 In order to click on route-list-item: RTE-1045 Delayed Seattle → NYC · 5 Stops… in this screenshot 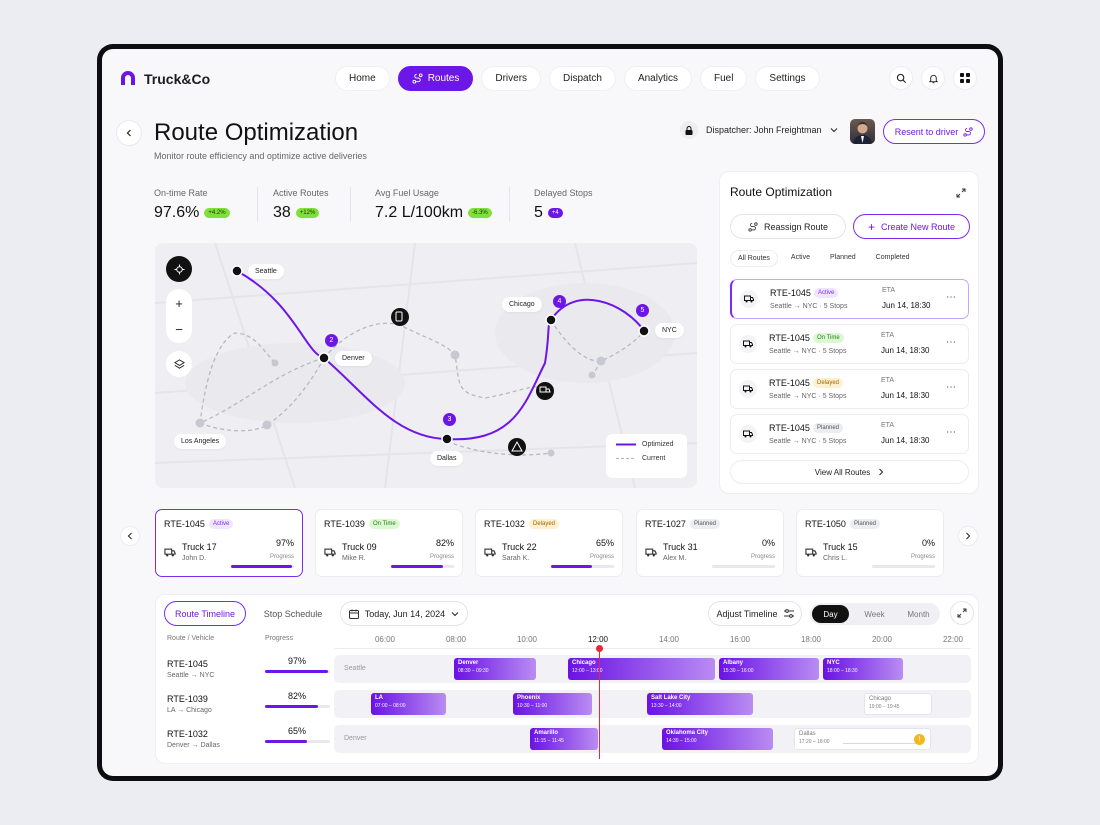, I will do `click(849, 389)`.